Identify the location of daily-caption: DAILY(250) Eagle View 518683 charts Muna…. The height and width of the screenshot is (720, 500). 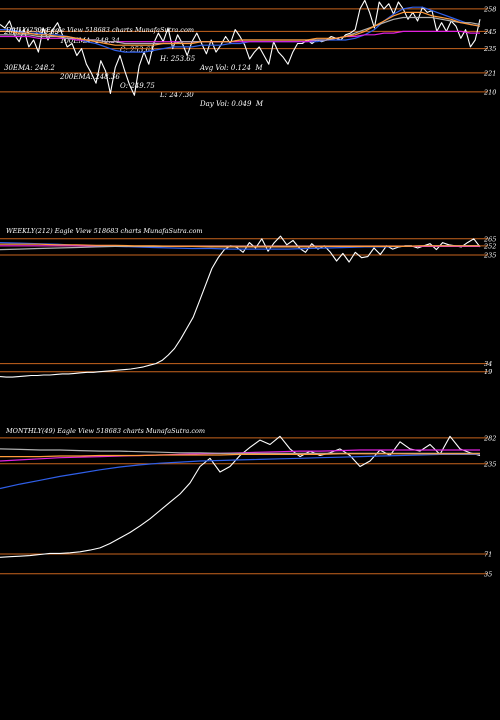
(100, 30).